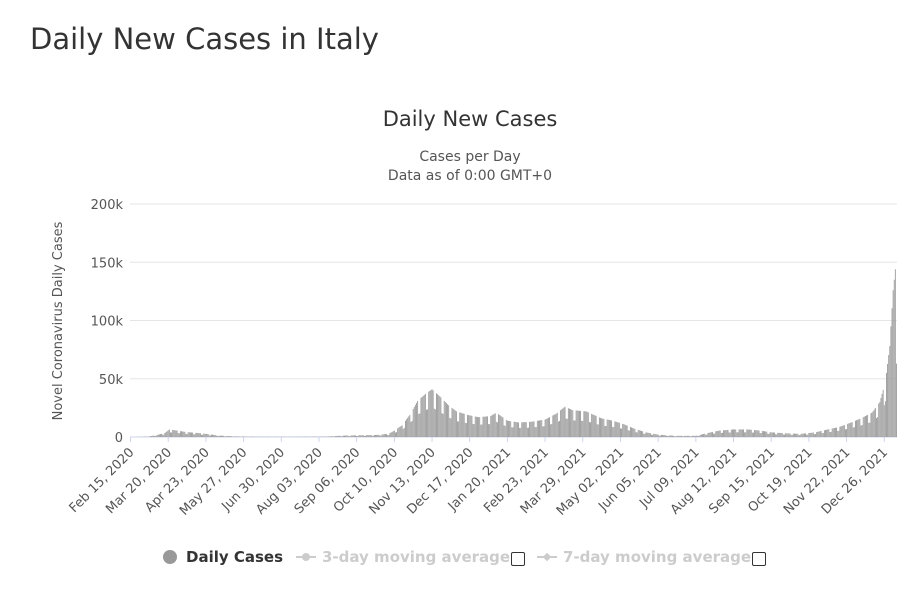 The image size is (923, 591). What do you see at coordinates (518, 559) in the screenshot?
I see `3-day-average-checkbox` at bounding box center [518, 559].